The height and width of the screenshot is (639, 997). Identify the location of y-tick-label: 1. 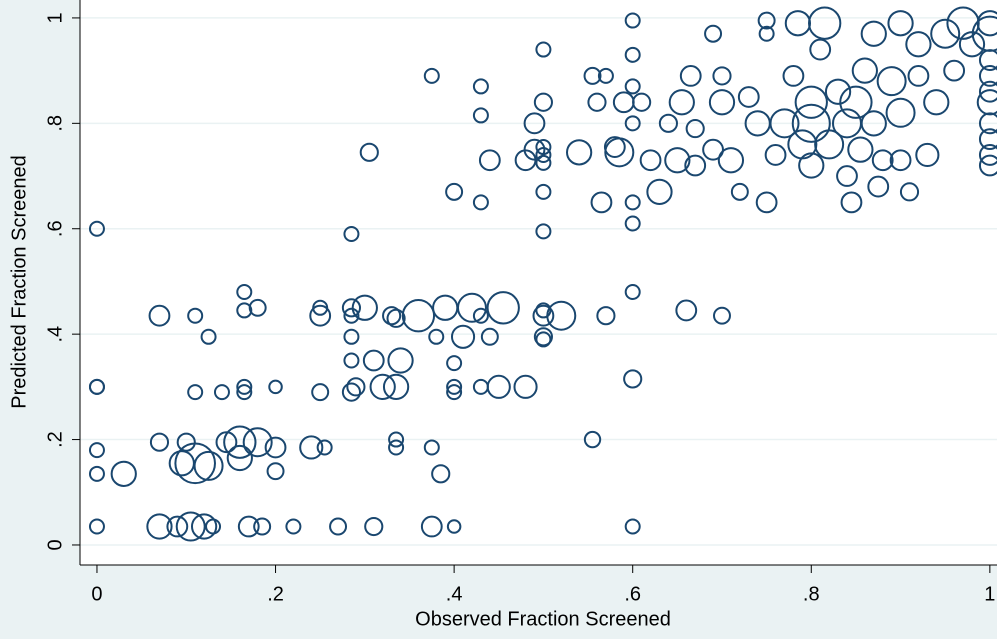
(55, 17).